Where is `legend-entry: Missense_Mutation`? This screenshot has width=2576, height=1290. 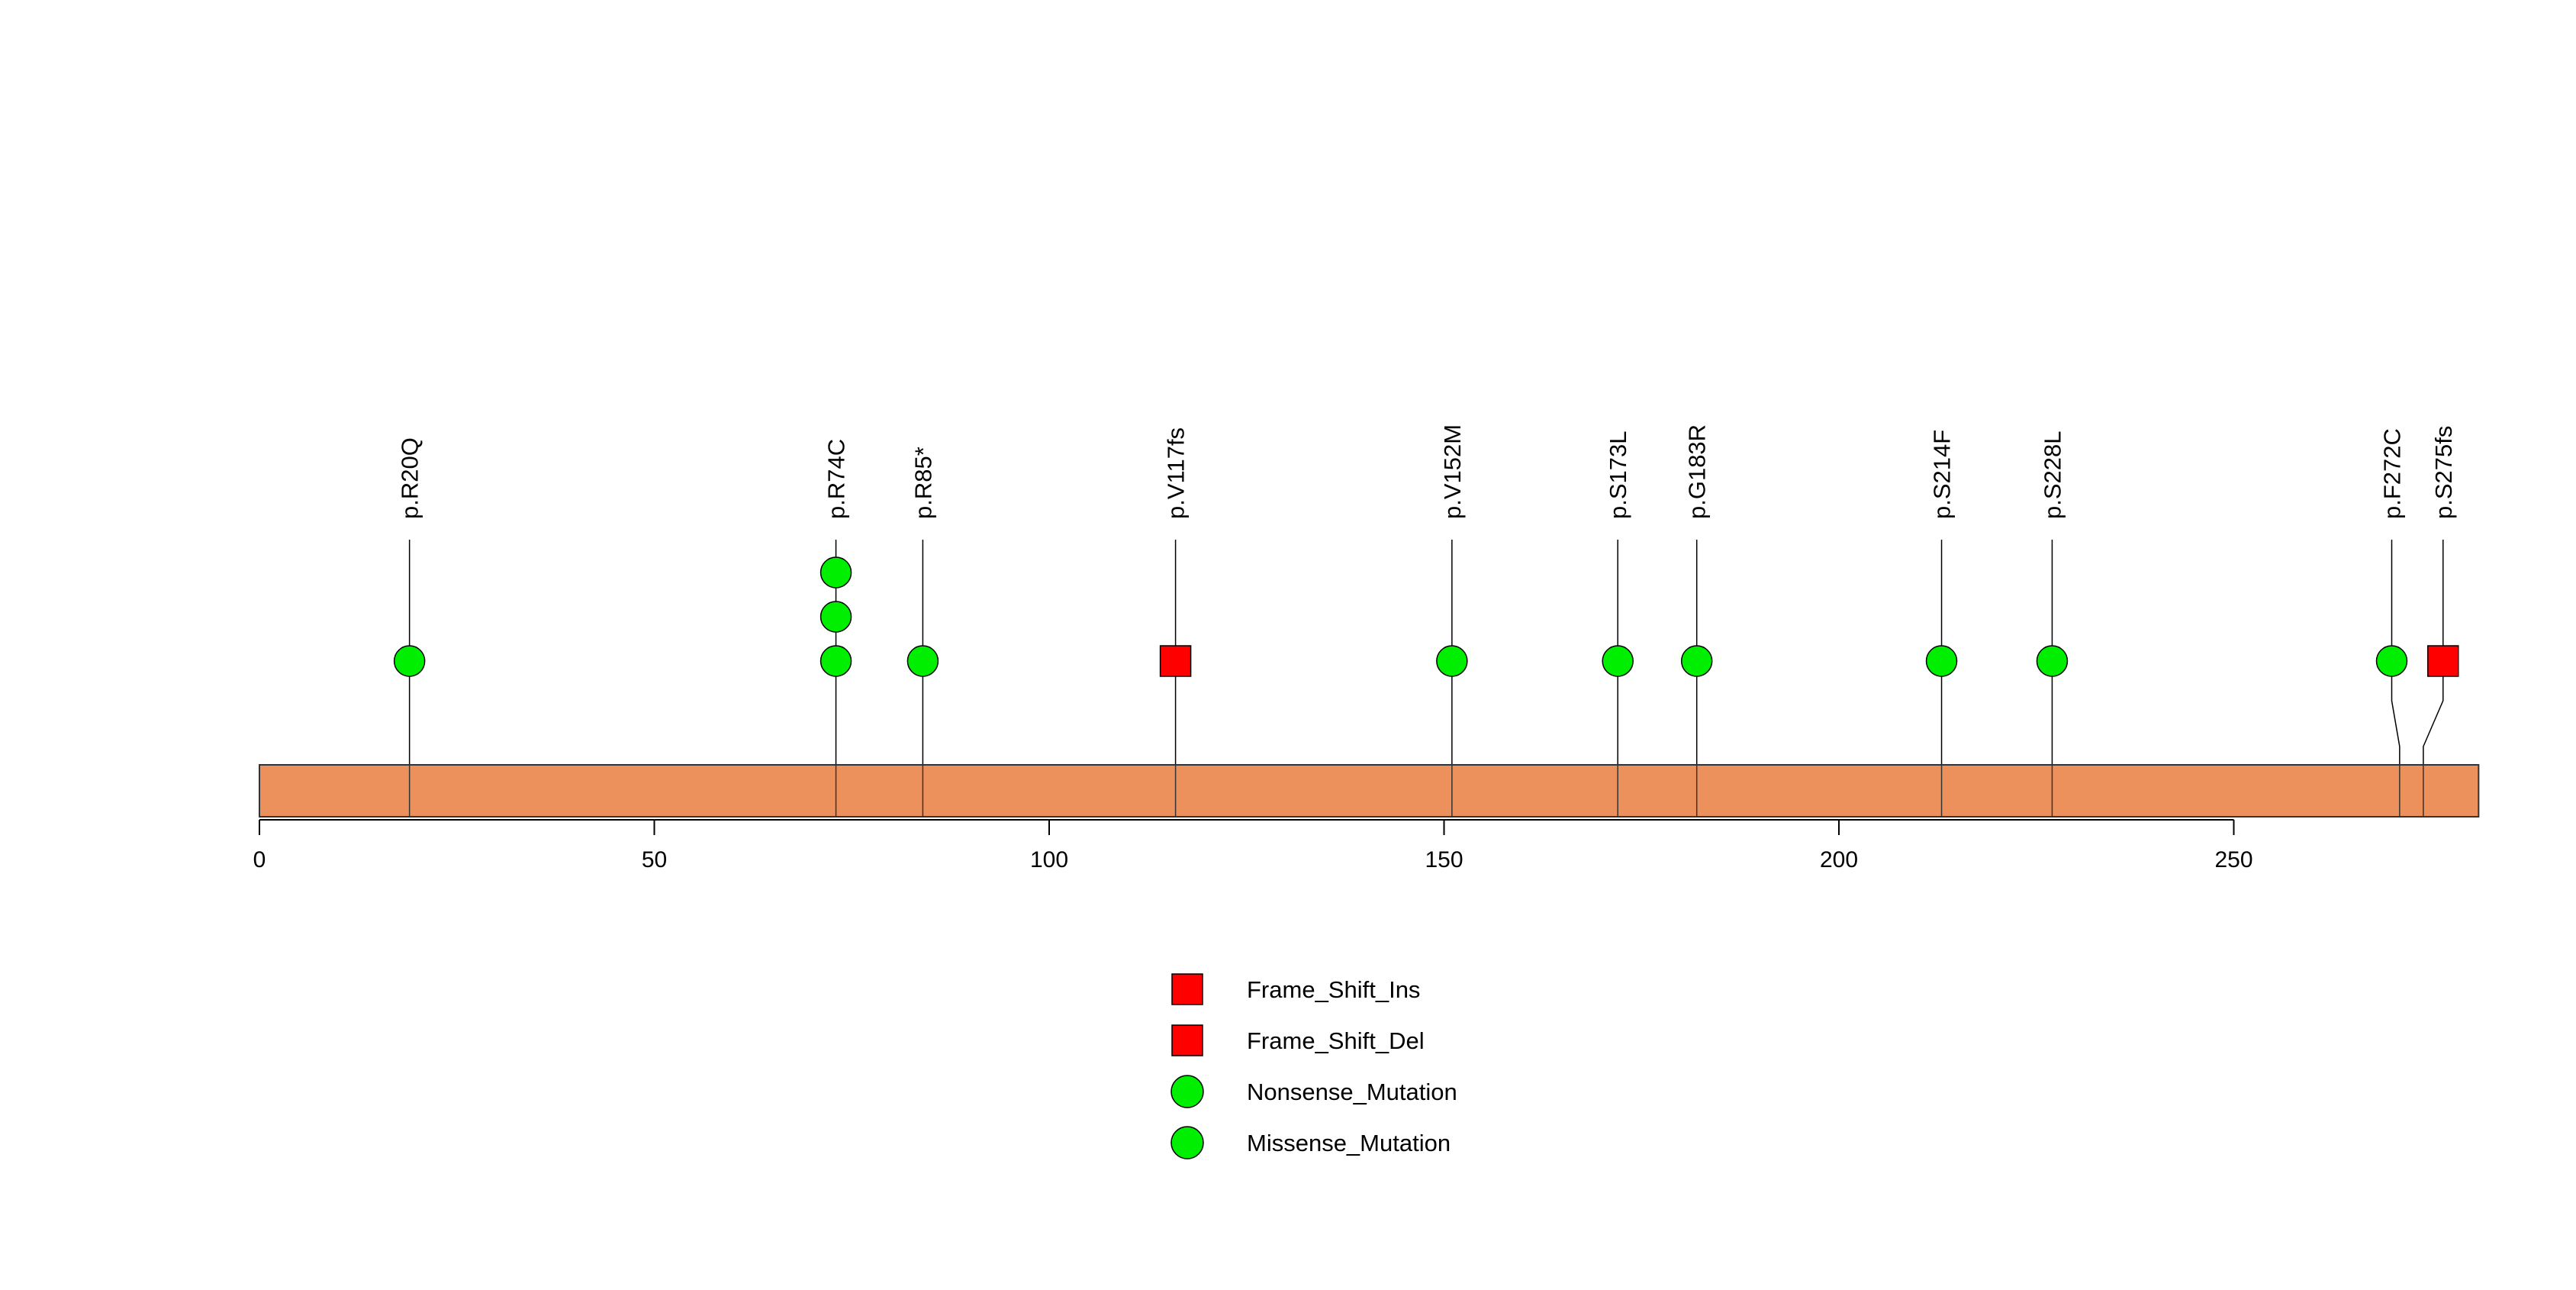 legend-entry: Missense_Mutation is located at coordinates (1310, 1143).